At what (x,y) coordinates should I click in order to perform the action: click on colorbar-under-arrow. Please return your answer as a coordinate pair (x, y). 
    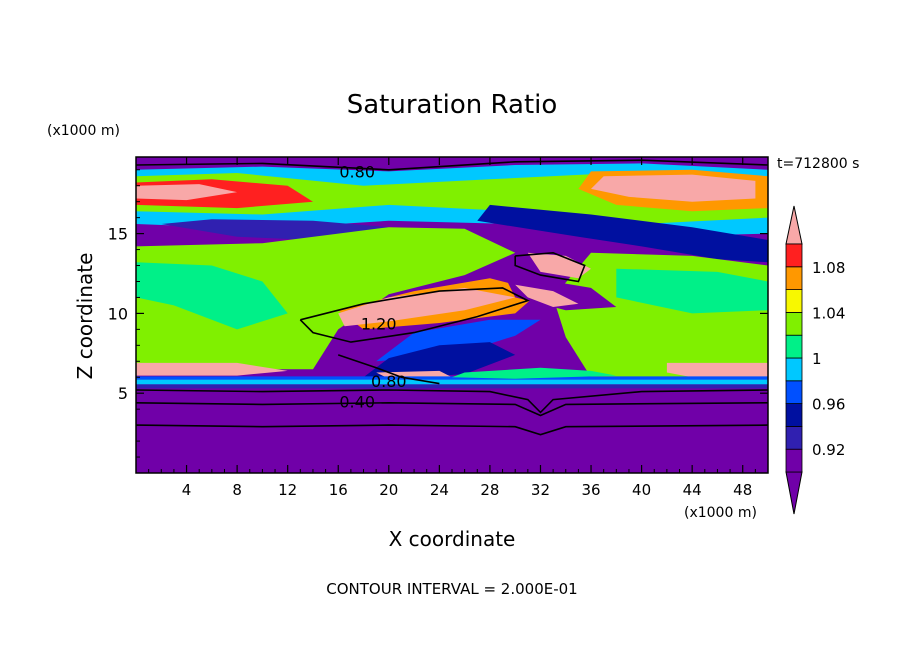
    Looking at the image, I should click on (794, 493).